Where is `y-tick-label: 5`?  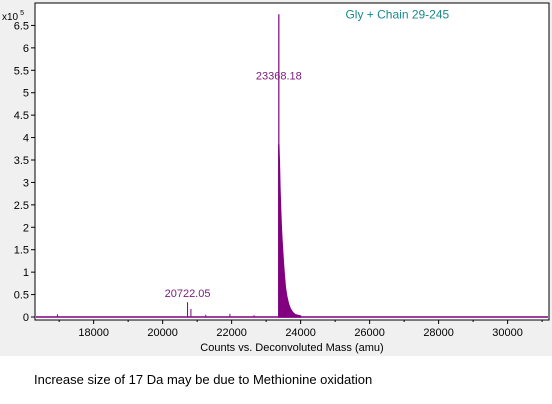
y-tick-label: 5 is located at coordinates (26, 94).